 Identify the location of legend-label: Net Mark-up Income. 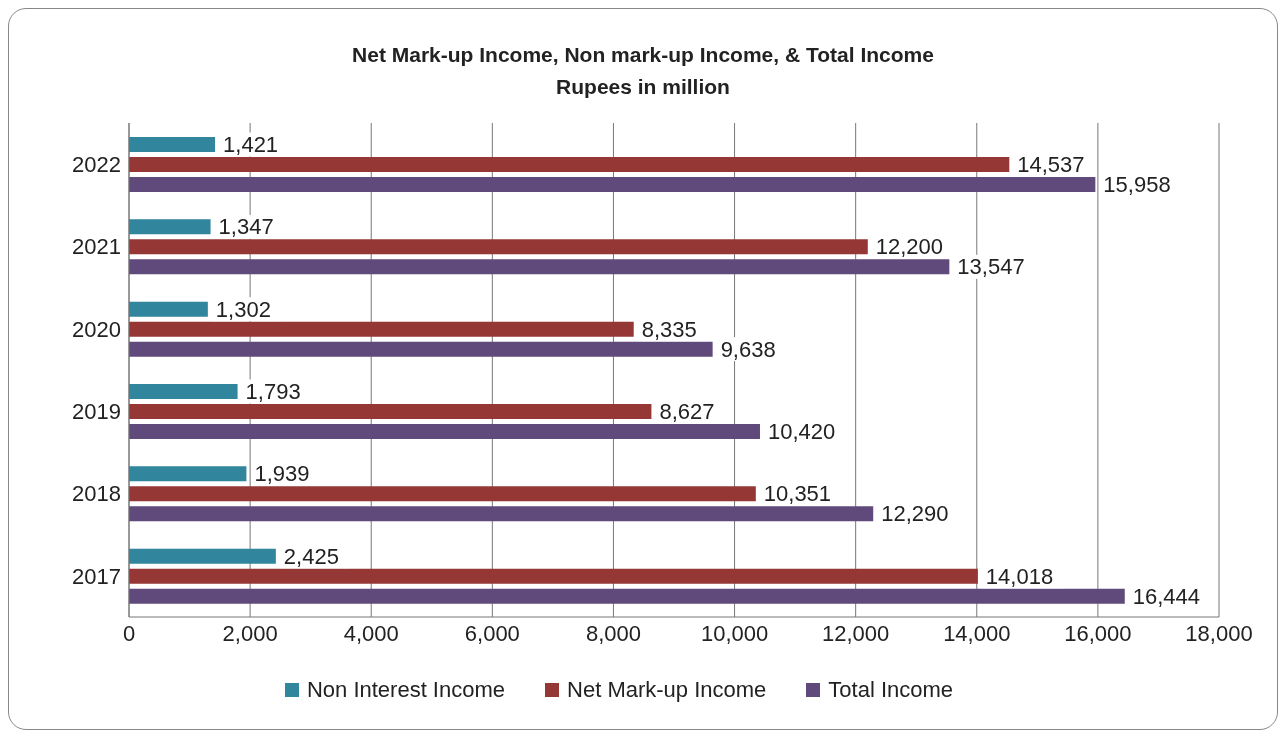
(667, 690).